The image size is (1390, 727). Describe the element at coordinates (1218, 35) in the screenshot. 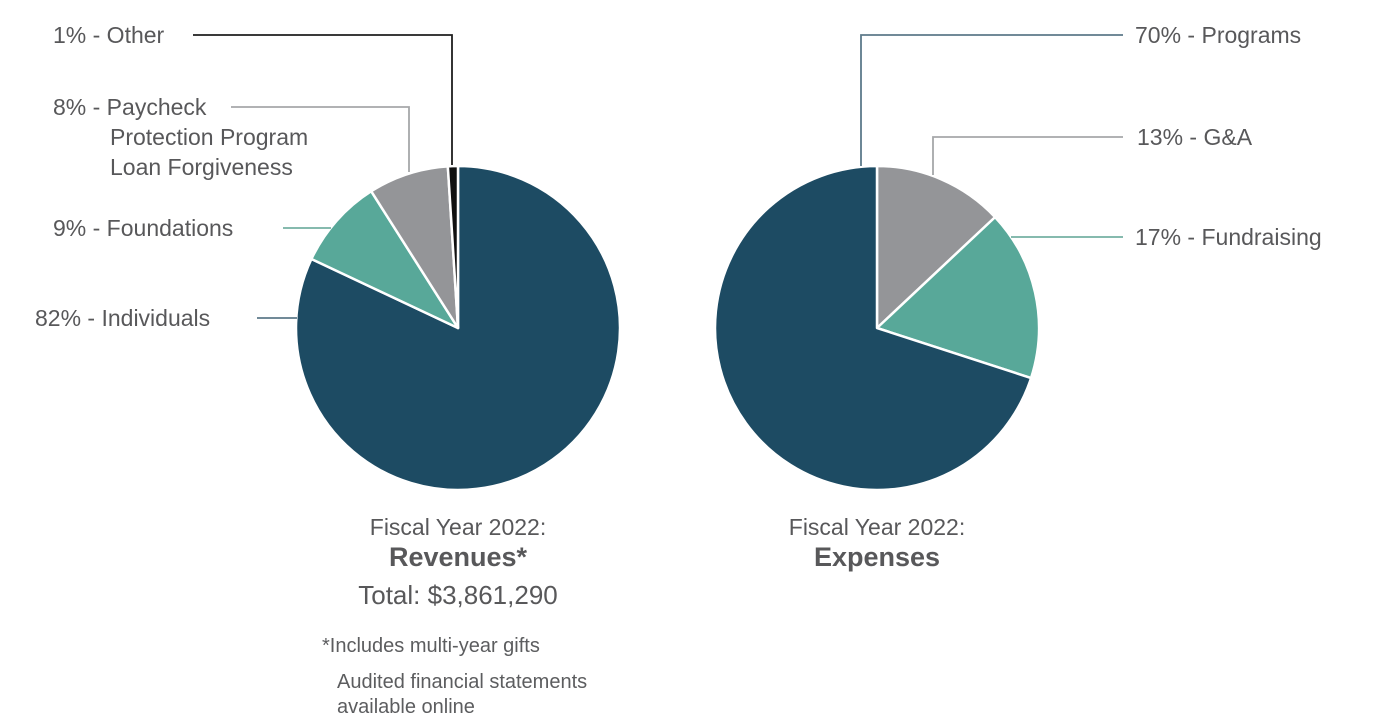

I see `callout-label-programs: 70% - Programs` at that location.